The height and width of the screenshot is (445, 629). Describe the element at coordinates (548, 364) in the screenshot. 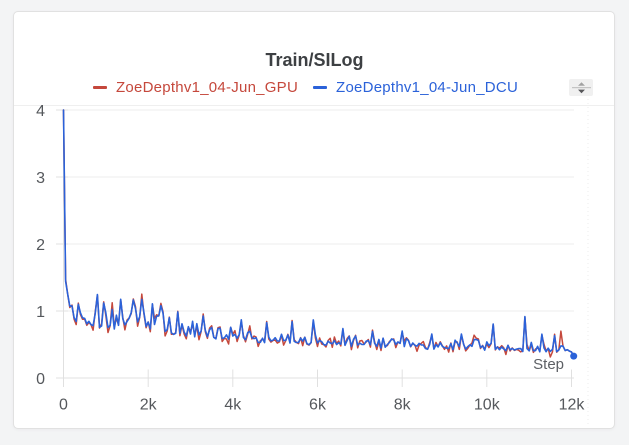

I see `svg-text: Step` at that location.